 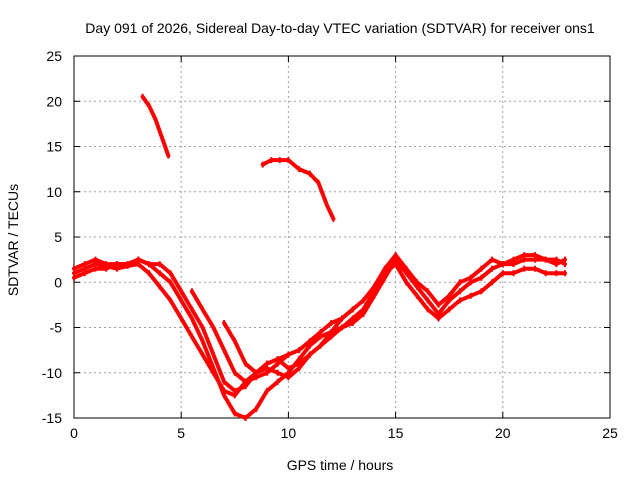 What do you see at coordinates (396, 433) in the screenshot?
I see `x-tick-label: 15` at bounding box center [396, 433].